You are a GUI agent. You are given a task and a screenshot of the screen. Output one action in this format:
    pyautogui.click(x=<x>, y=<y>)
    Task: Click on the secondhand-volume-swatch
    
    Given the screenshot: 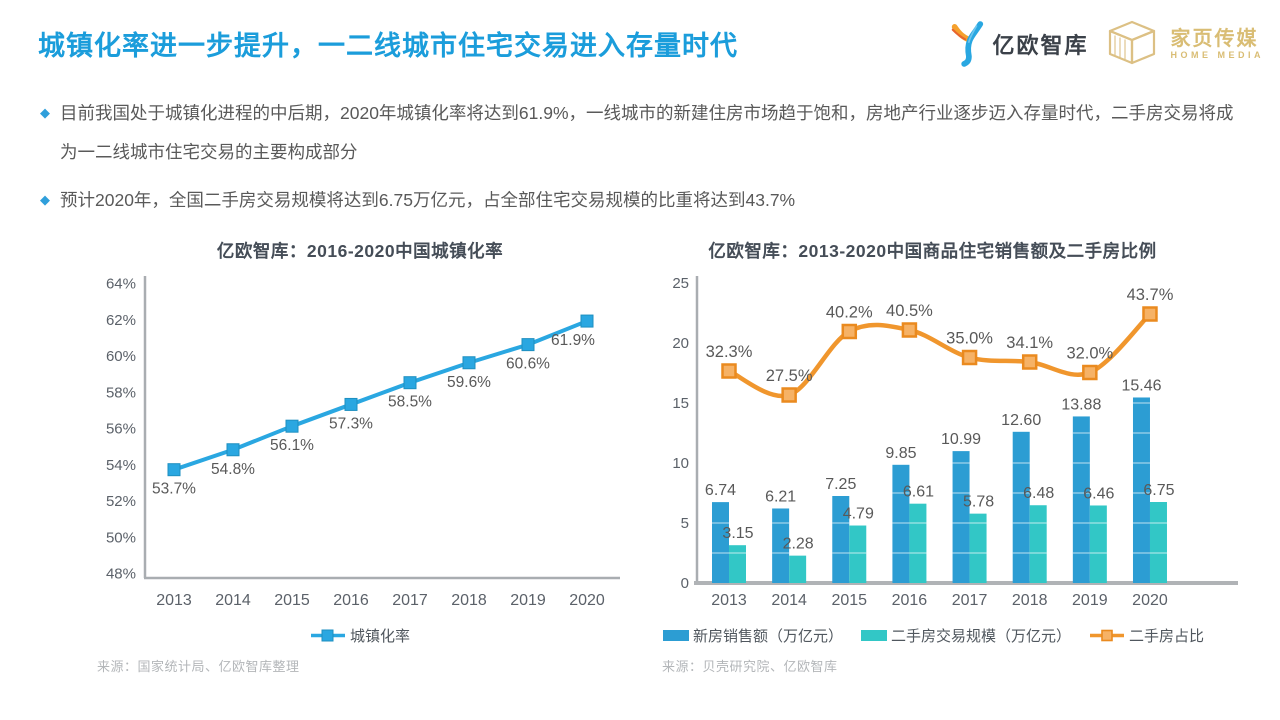 What is the action you would take?
    pyautogui.click(x=874, y=635)
    